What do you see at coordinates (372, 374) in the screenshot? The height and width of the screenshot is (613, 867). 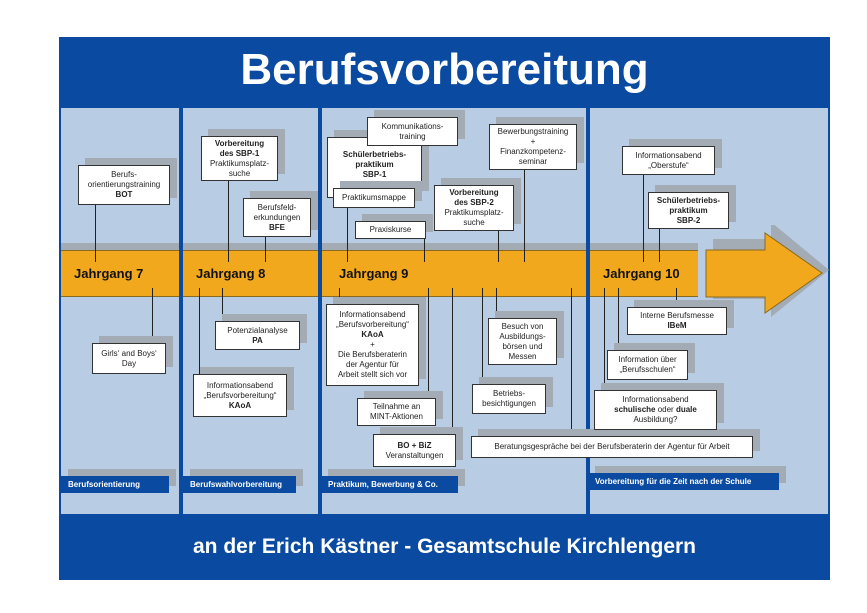 I see `box-text-line: Arbeit stellt sich vor` at bounding box center [372, 374].